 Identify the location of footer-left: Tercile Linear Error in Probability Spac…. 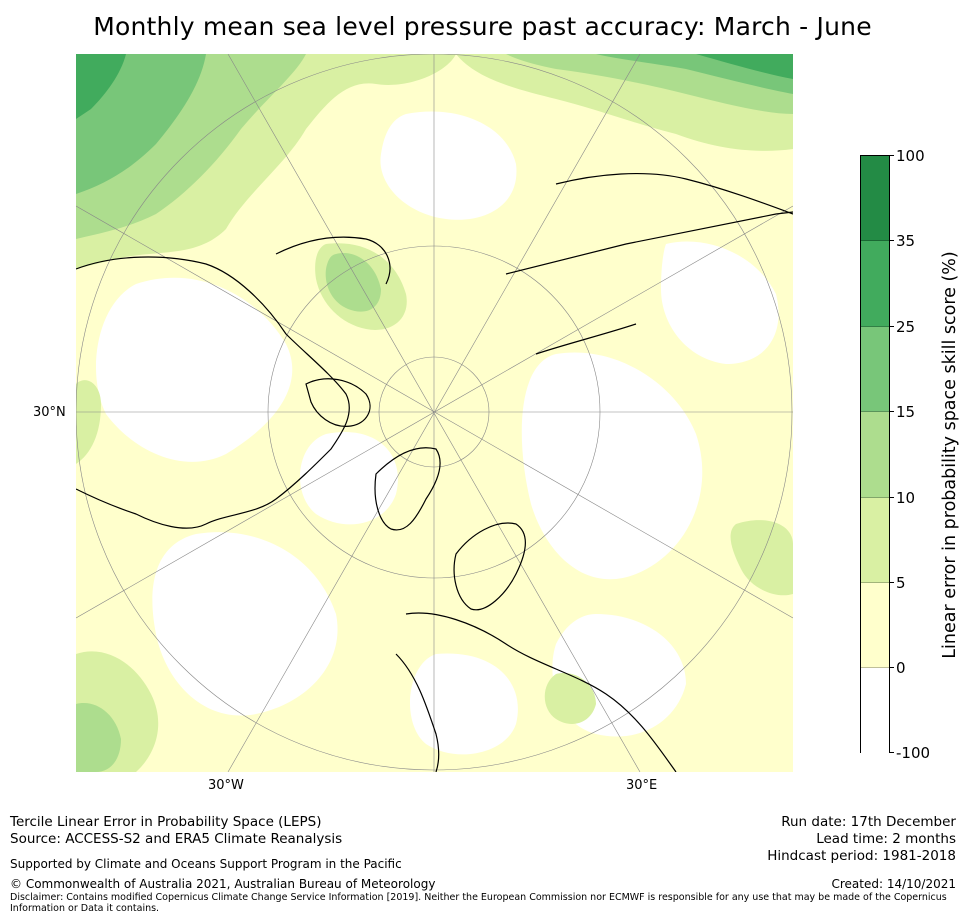
(176, 831).